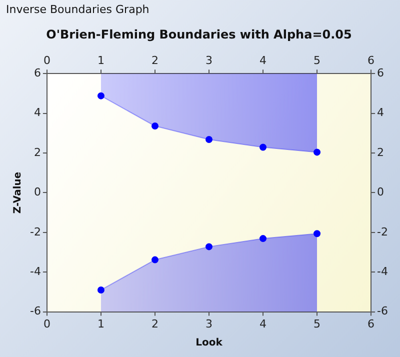  I want to click on y-tick-label: 0, so click(37, 192).